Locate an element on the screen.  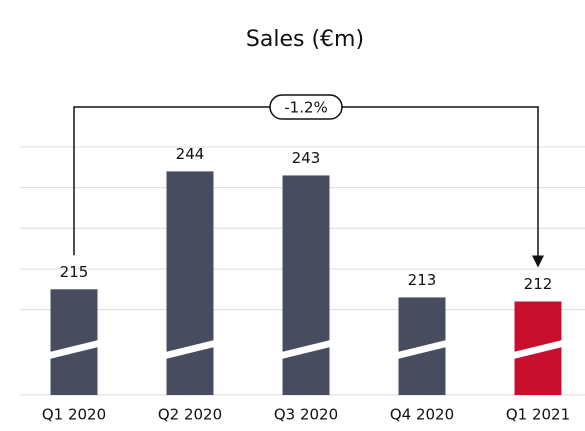
chart-title: Sales (€m) is located at coordinates (305, 39).